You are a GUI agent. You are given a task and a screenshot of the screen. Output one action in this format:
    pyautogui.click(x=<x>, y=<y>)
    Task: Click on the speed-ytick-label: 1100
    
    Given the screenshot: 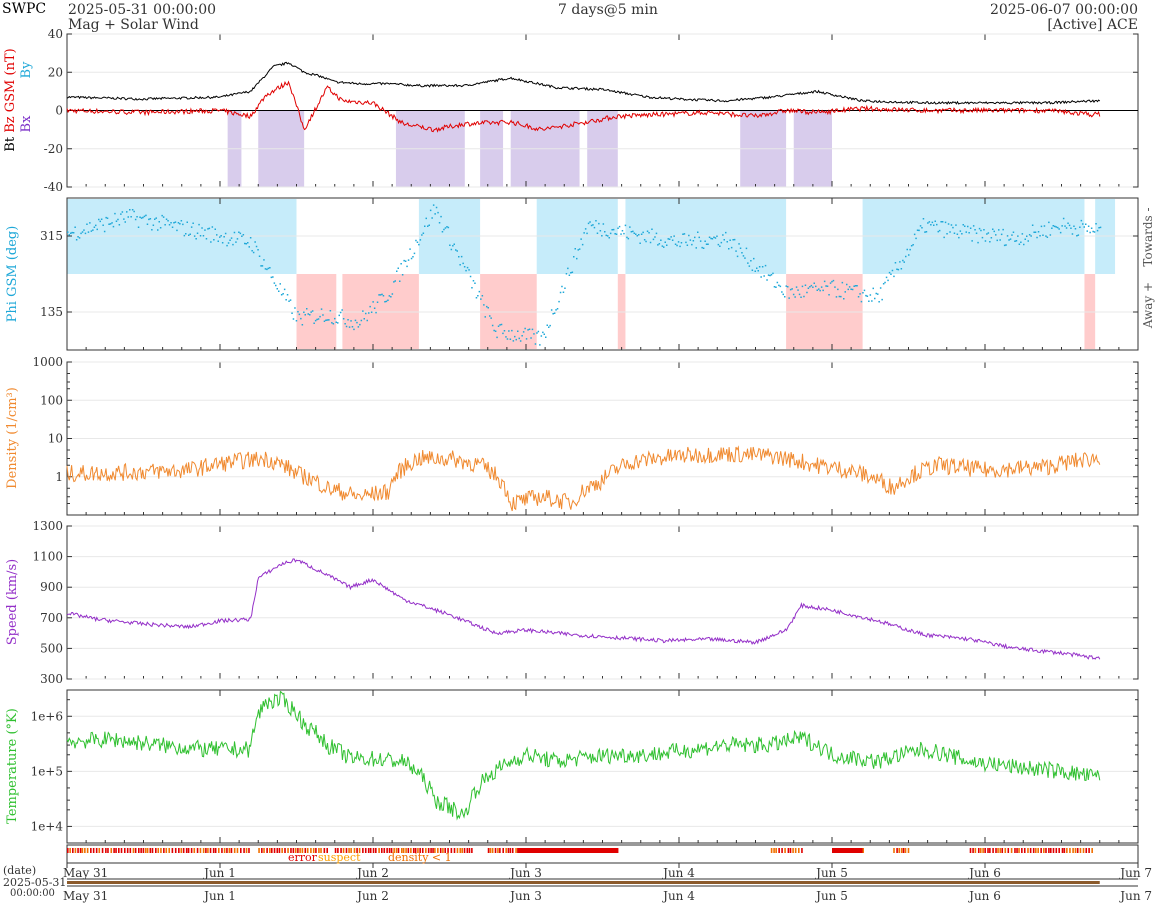 What is the action you would take?
    pyautogui.click(x=47, y=557)
    